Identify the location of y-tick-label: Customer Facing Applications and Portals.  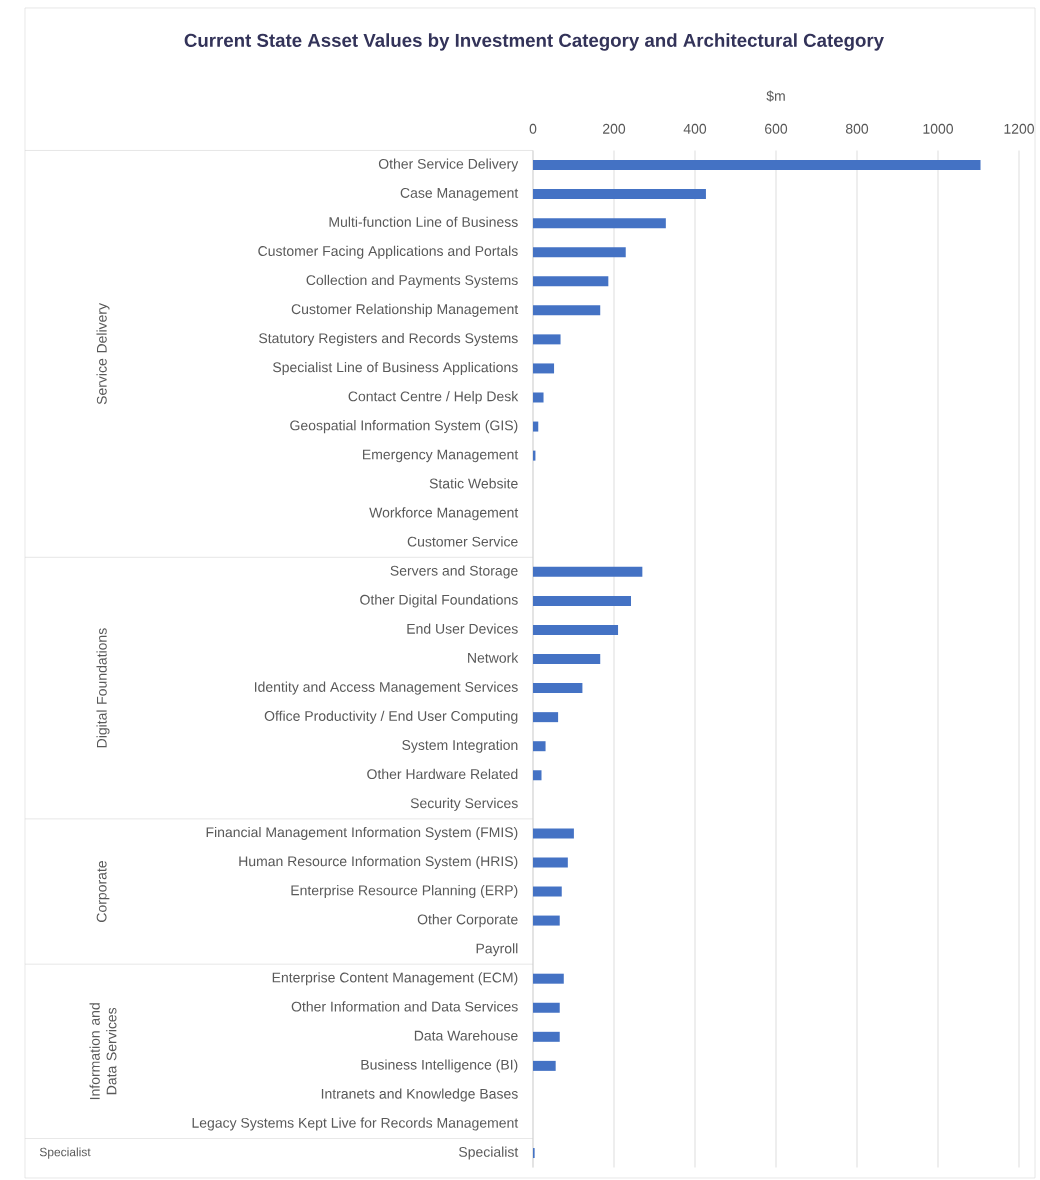
(388, 252).